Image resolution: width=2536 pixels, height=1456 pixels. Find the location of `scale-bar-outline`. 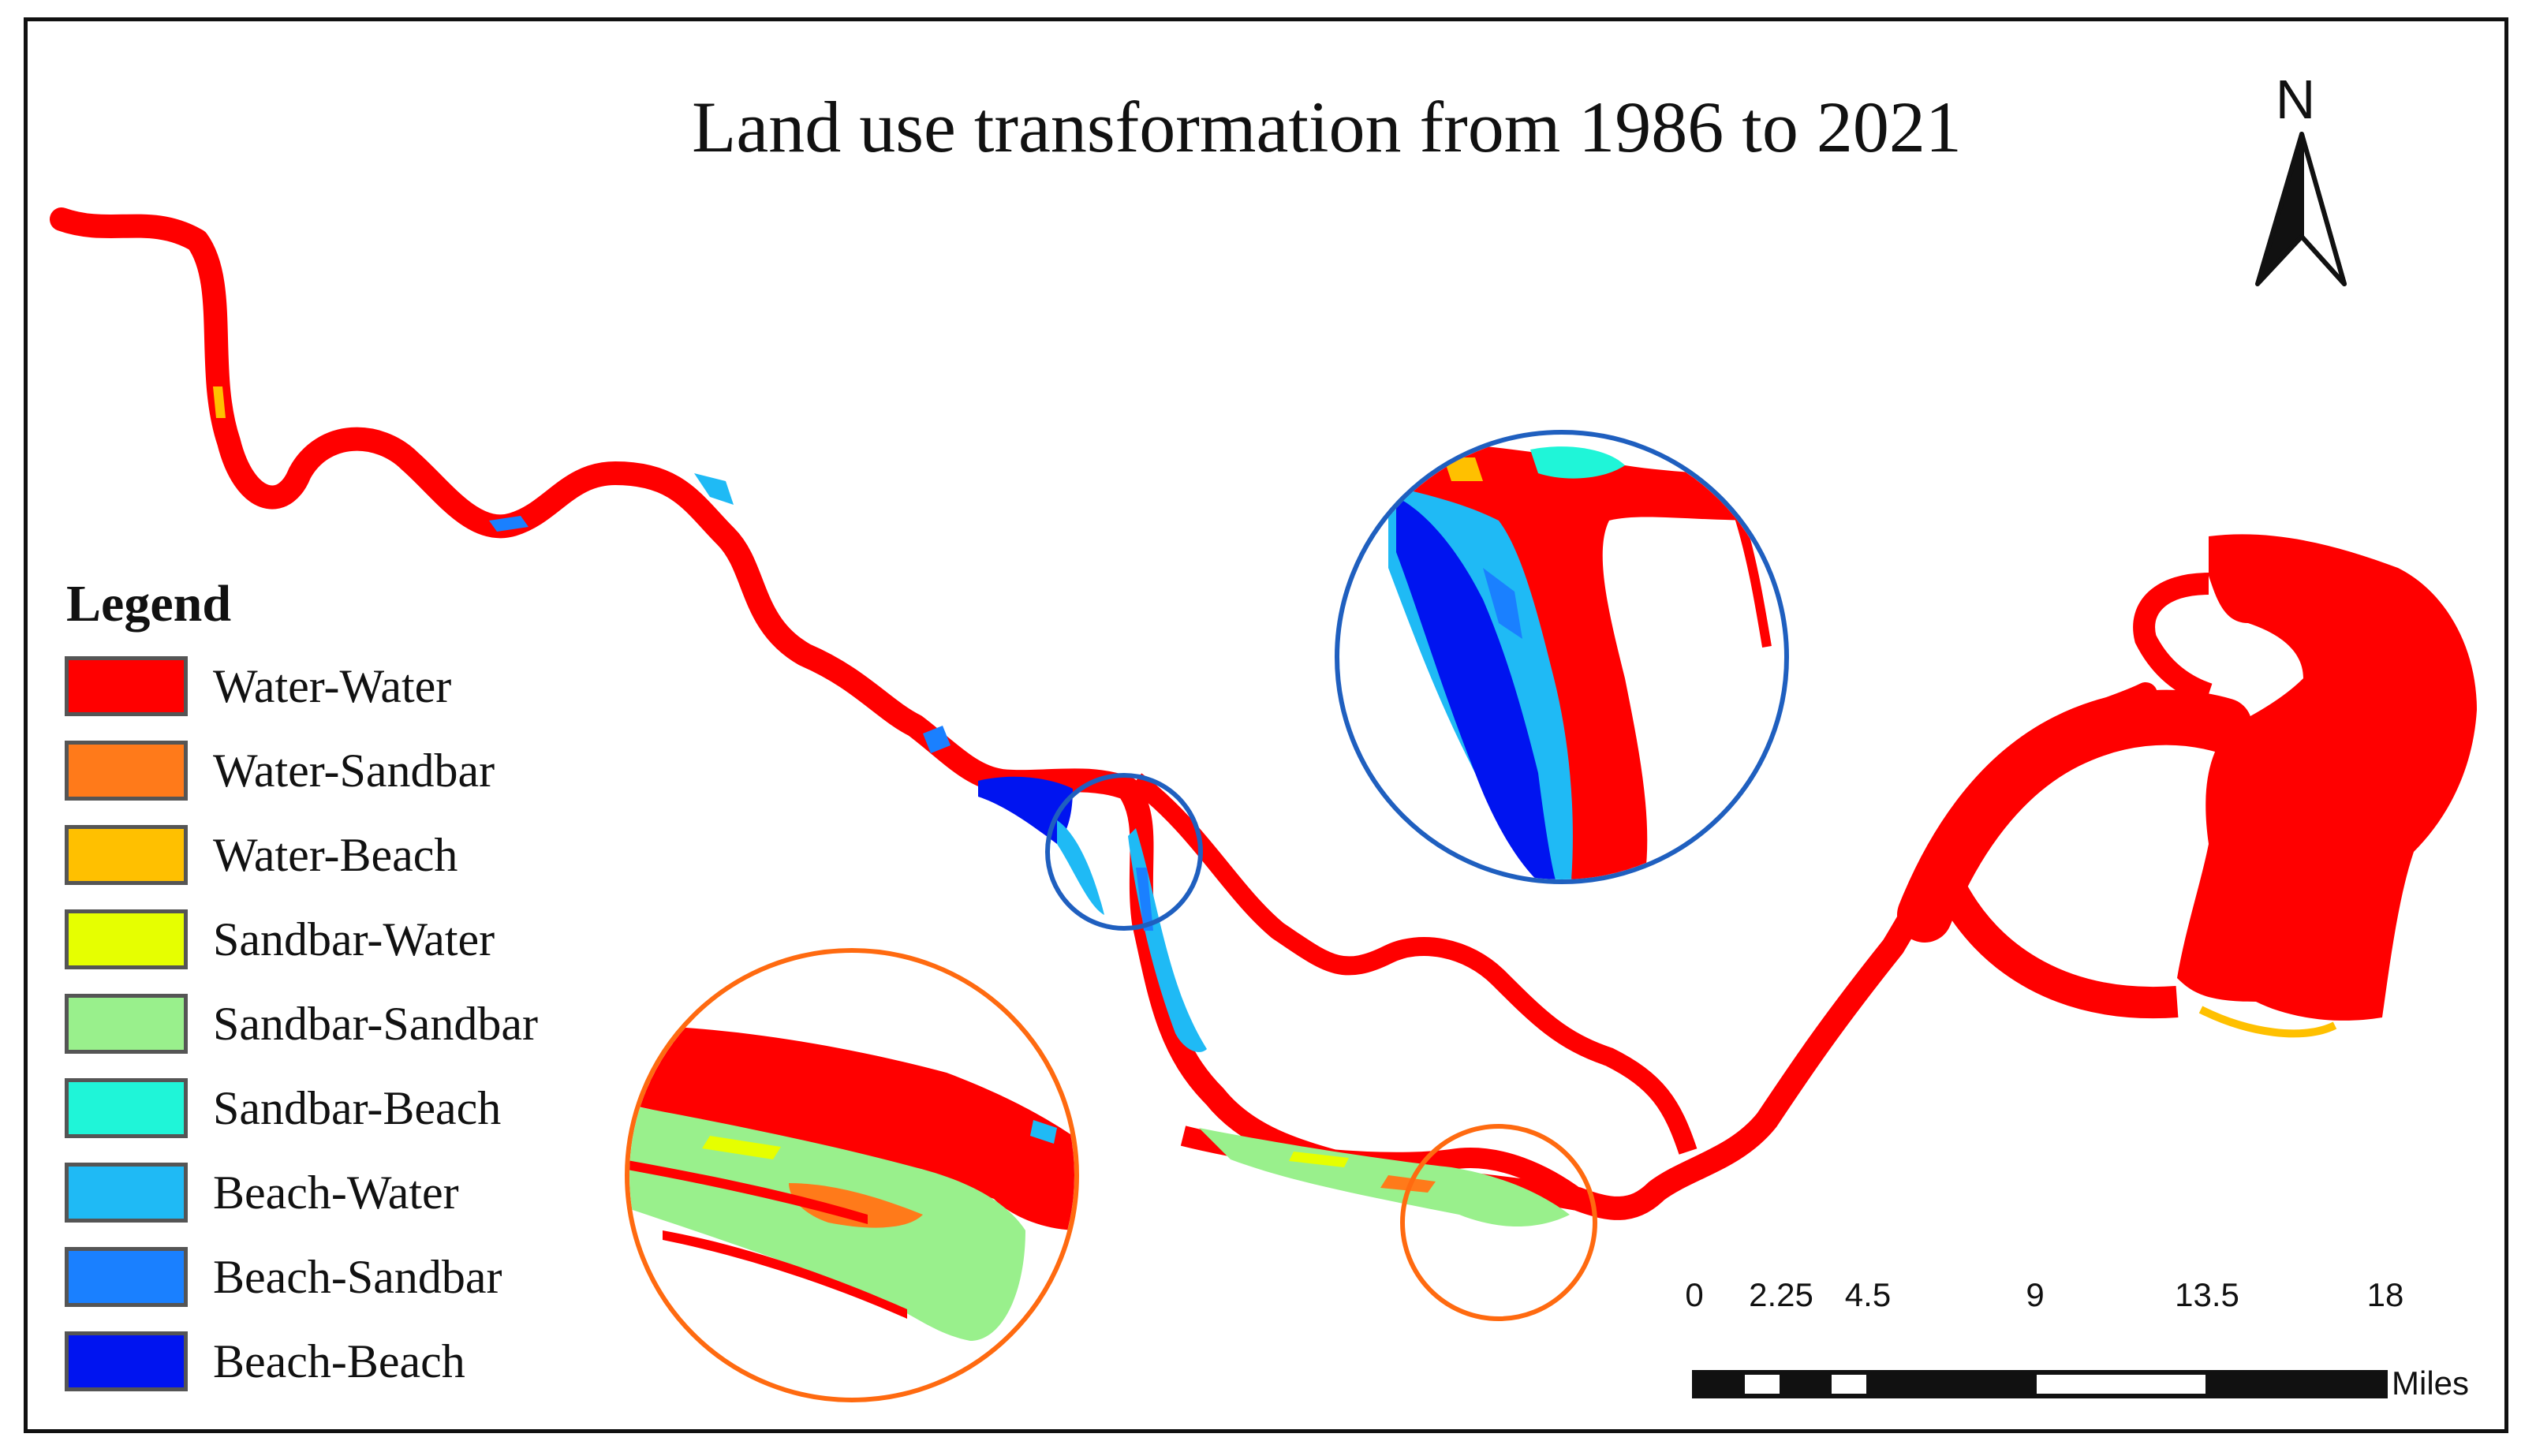

scale-bar-outline is located at coordinates (2040, 1384).